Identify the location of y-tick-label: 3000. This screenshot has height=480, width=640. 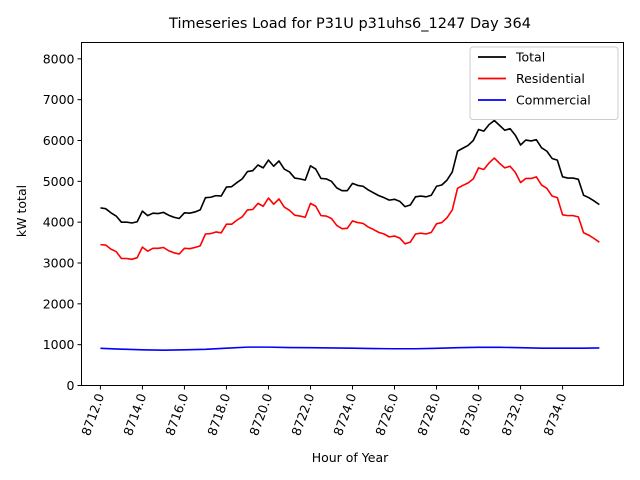
(59, 263).